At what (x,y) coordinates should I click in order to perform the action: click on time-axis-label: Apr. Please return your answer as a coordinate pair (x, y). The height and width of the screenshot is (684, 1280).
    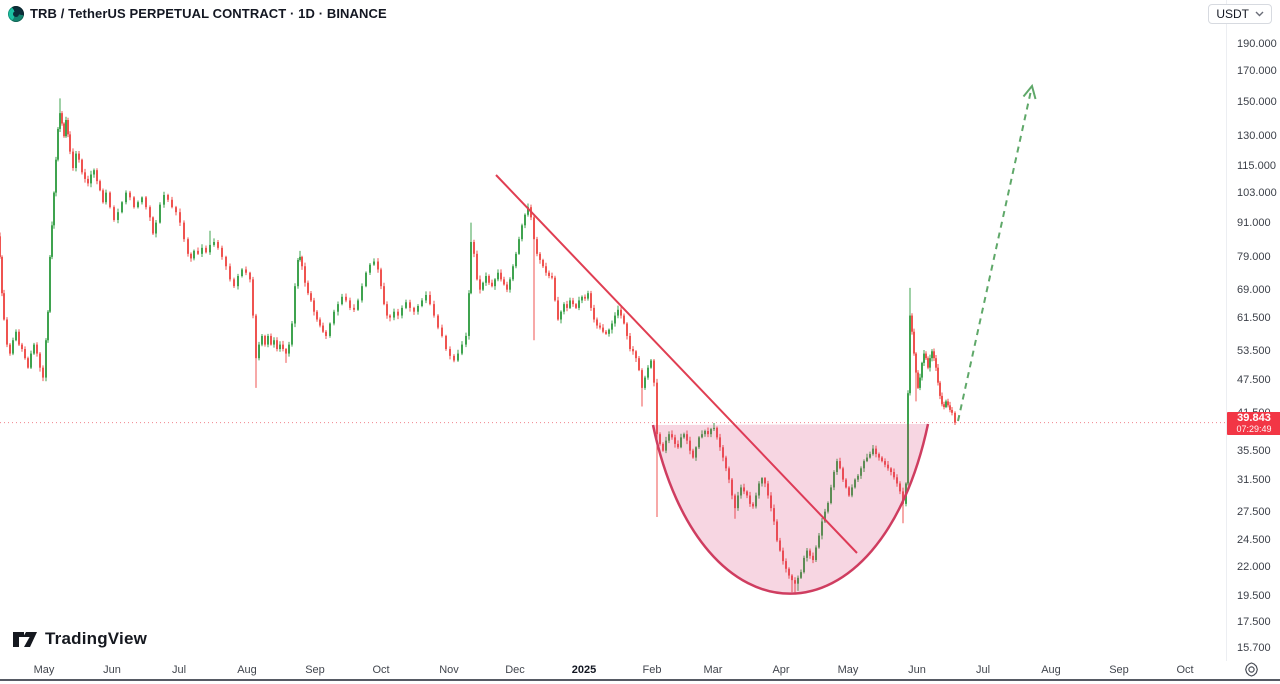
    Looking at the image, I should click on (781, 670).